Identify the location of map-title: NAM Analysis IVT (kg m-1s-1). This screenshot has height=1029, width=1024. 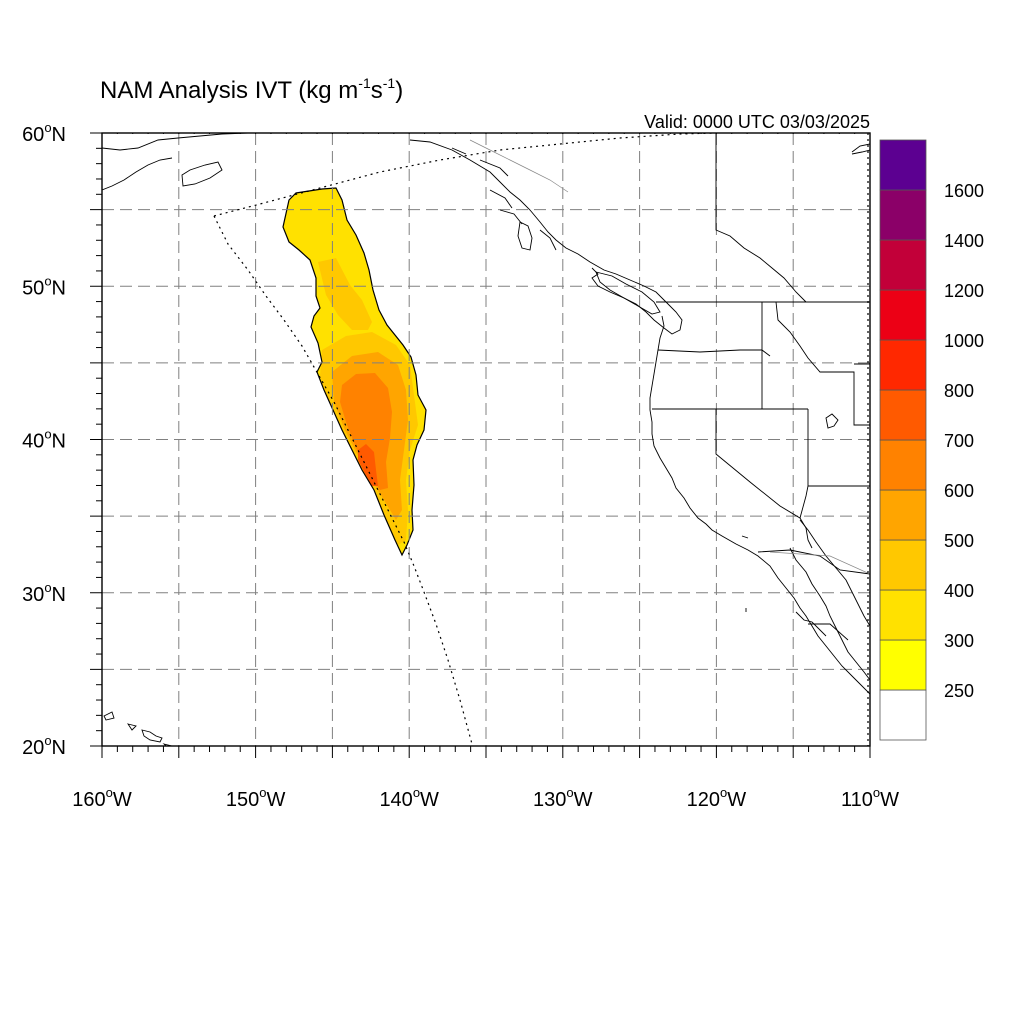
(251, 89).